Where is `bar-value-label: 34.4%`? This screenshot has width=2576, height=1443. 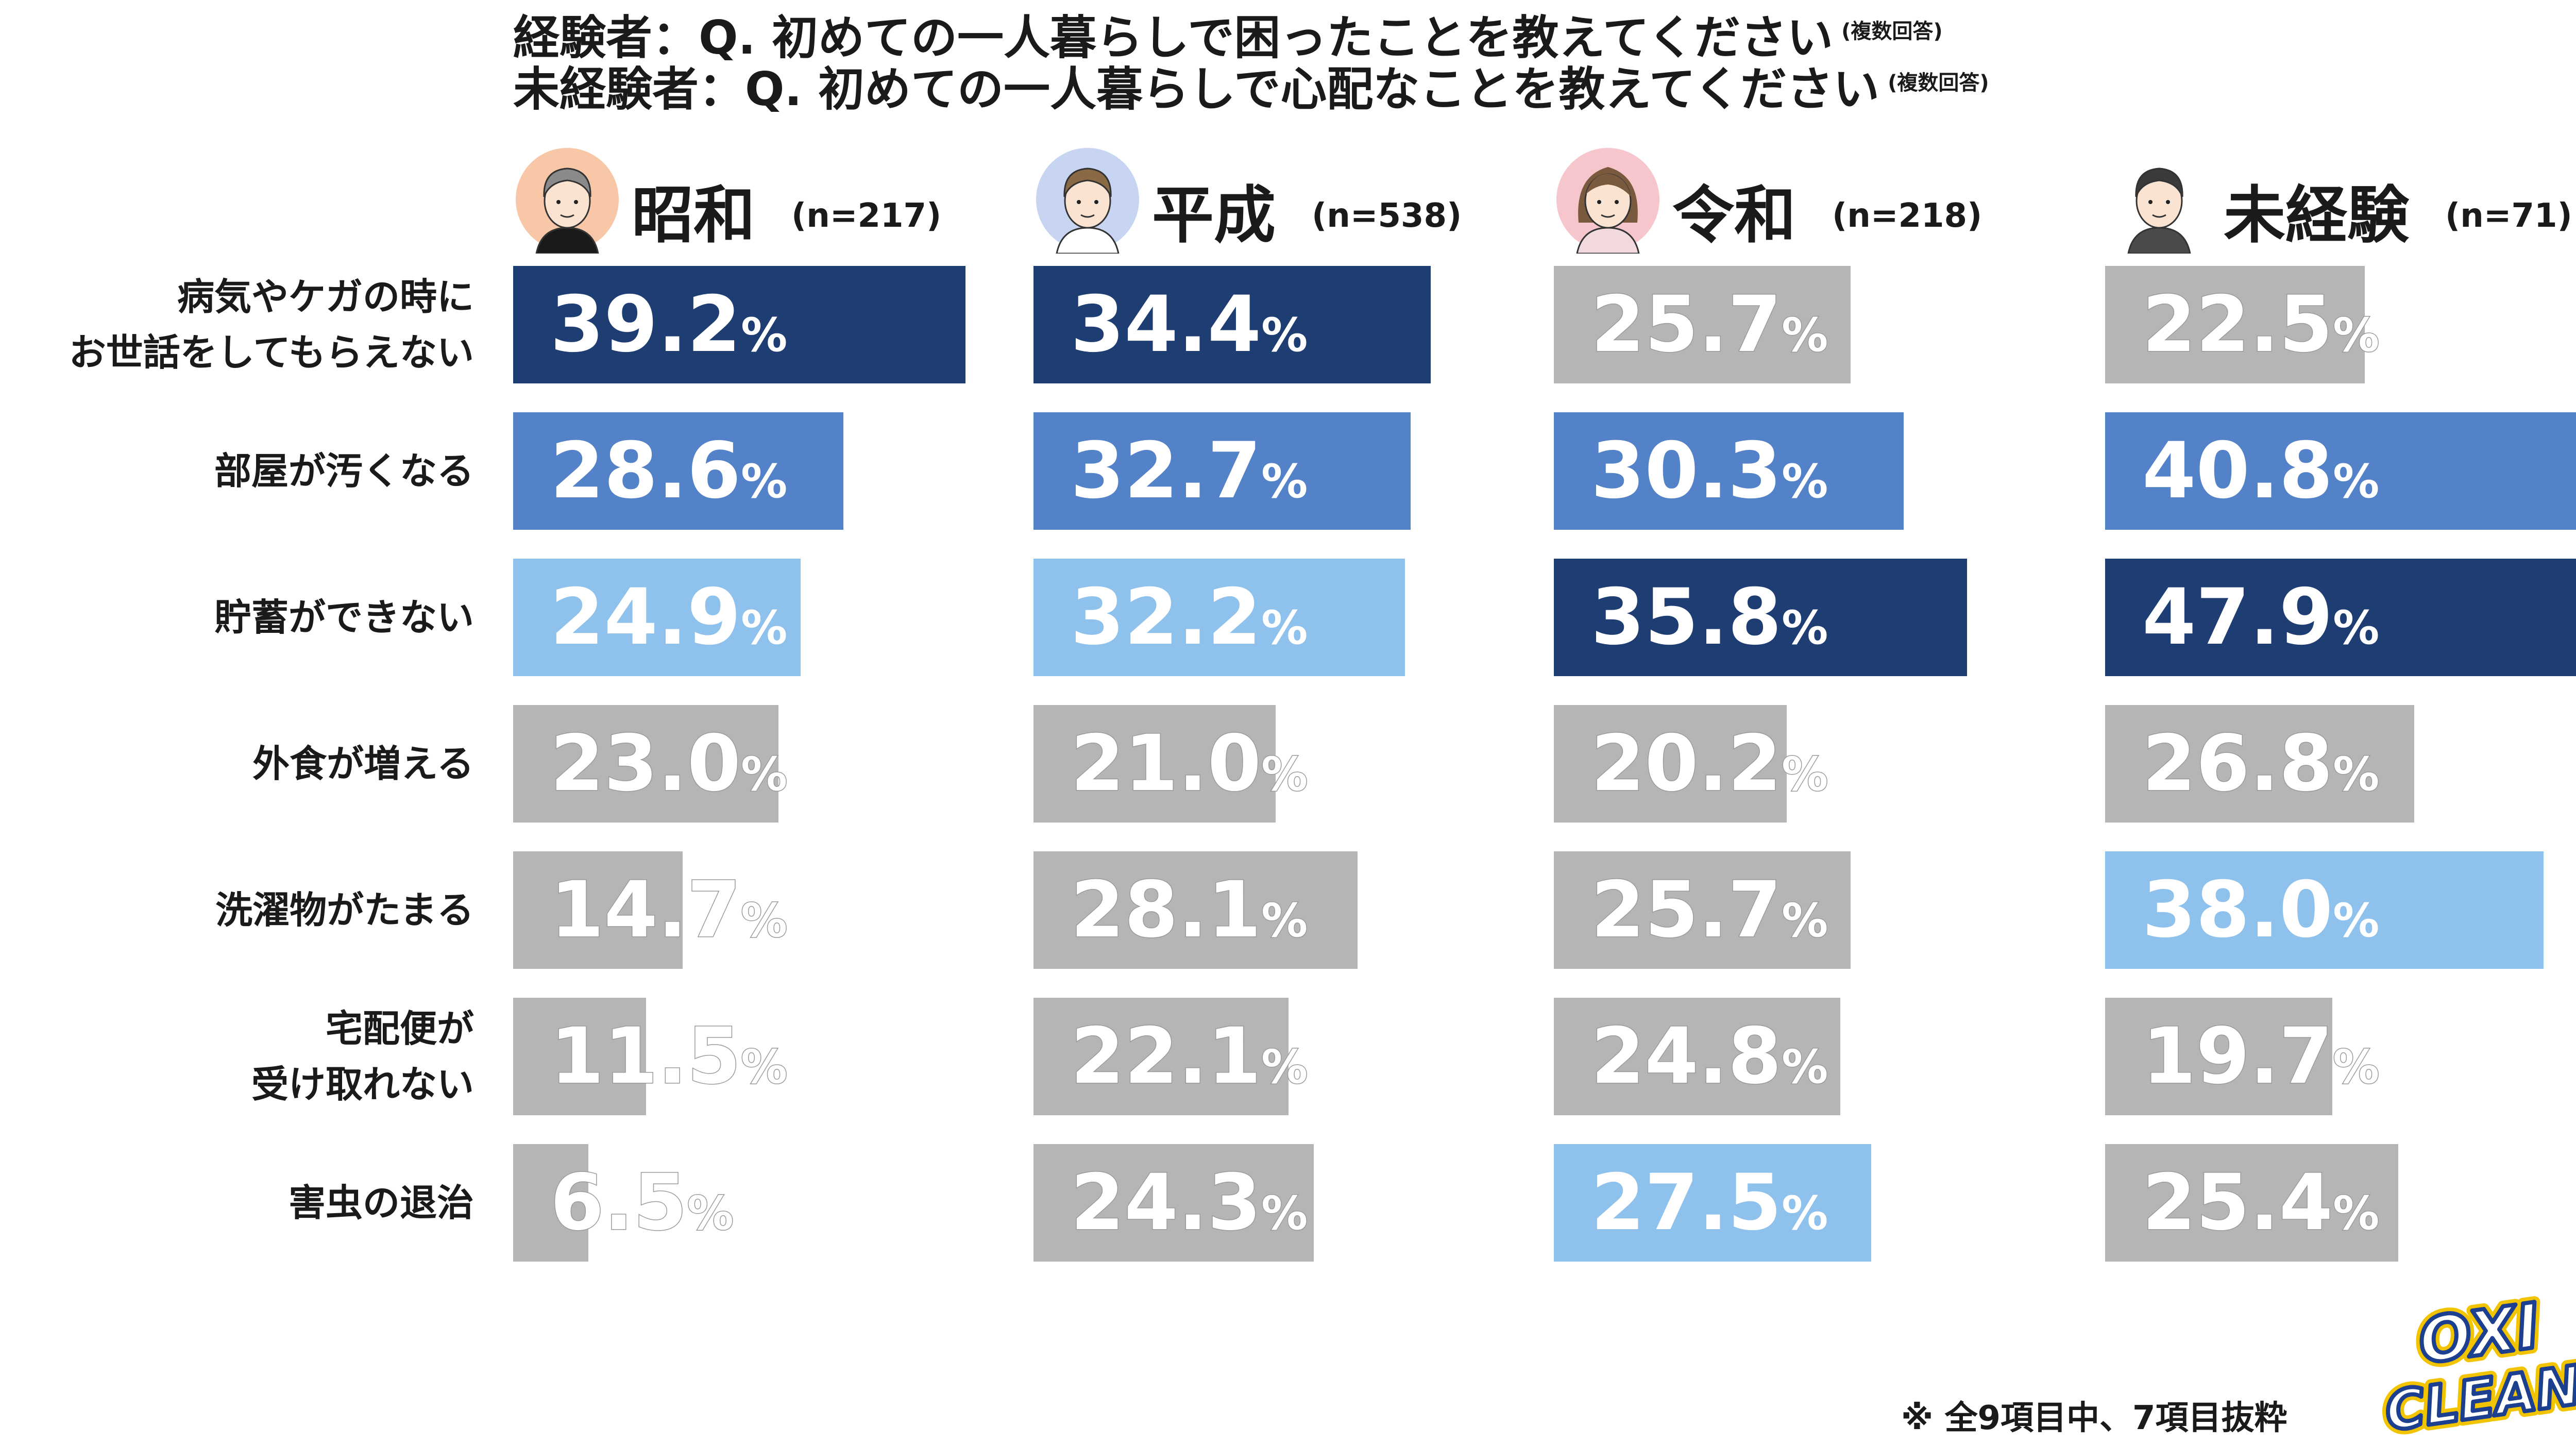 bar-value-label: 34.4% is located at coordinates (1189, 330).